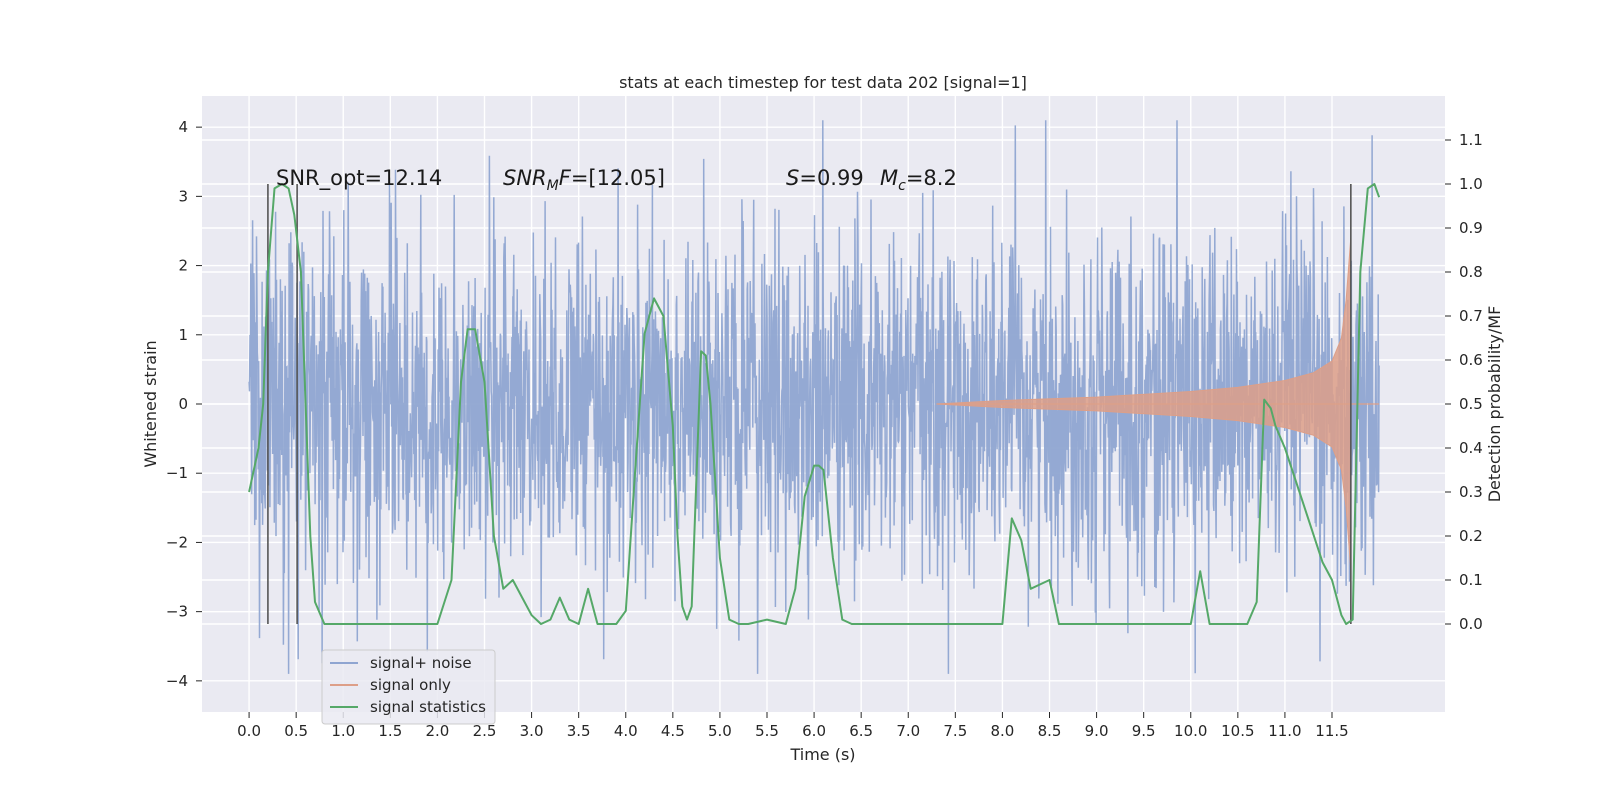 The image size is (1600, 800). Describe the element at coordinates (565, 178) in the screenshot. I see `snr-mf-symbol-f: F` at that location.